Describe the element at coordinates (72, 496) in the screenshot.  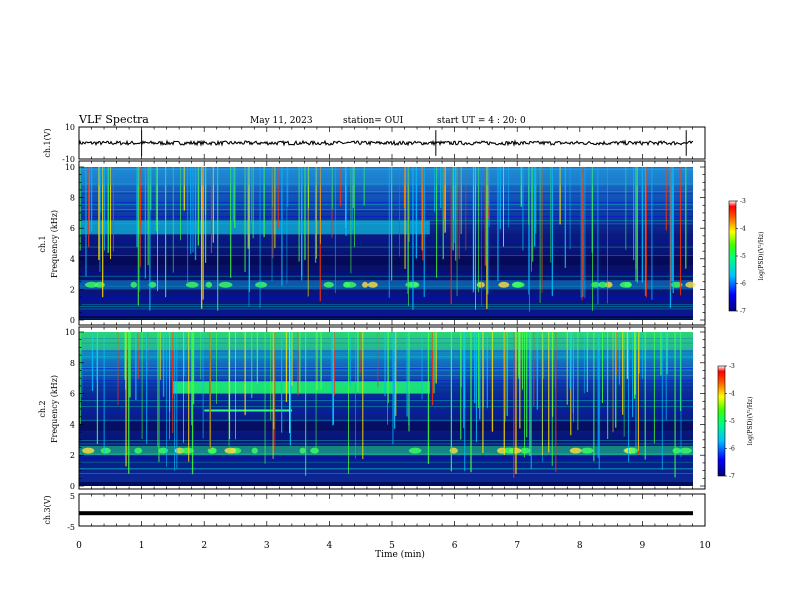
I see `ch3-ytick-top: 5` at that location.